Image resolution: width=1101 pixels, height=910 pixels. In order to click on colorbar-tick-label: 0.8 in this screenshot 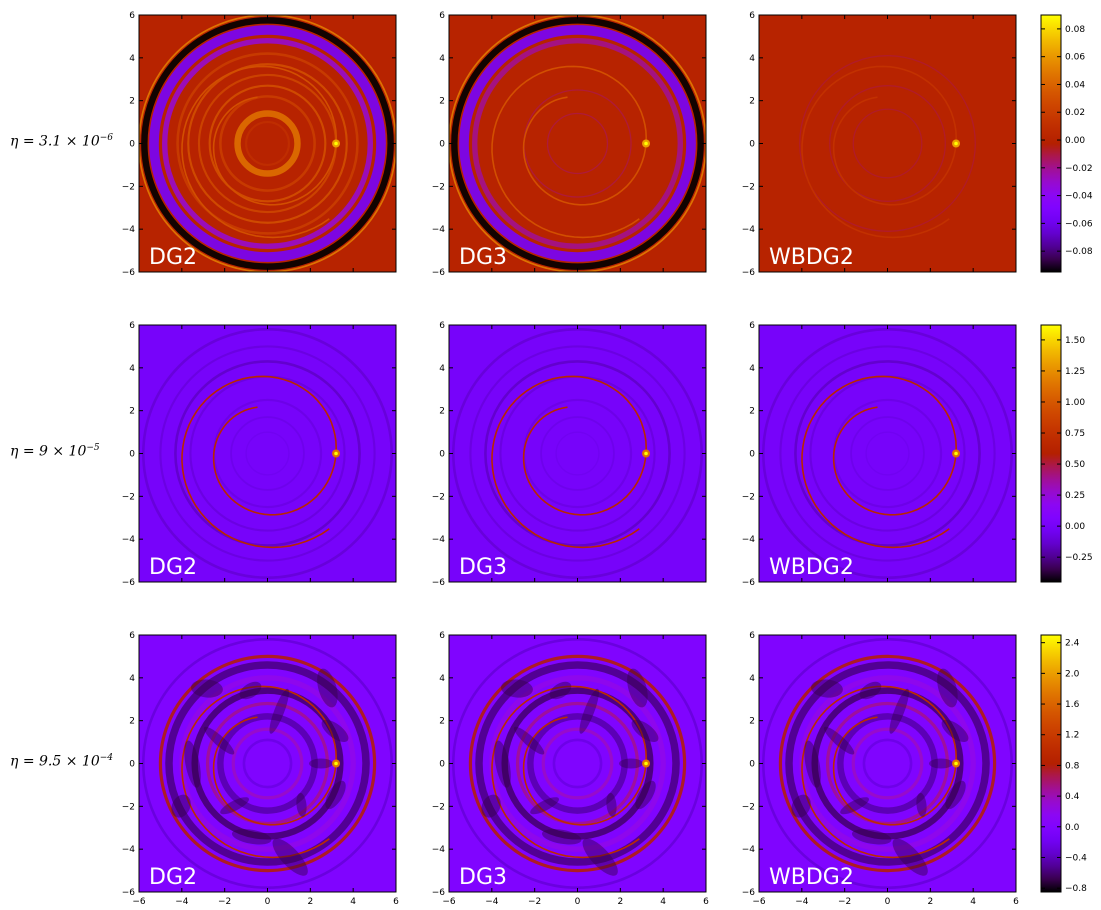, I will do `click(1072, 766)`.